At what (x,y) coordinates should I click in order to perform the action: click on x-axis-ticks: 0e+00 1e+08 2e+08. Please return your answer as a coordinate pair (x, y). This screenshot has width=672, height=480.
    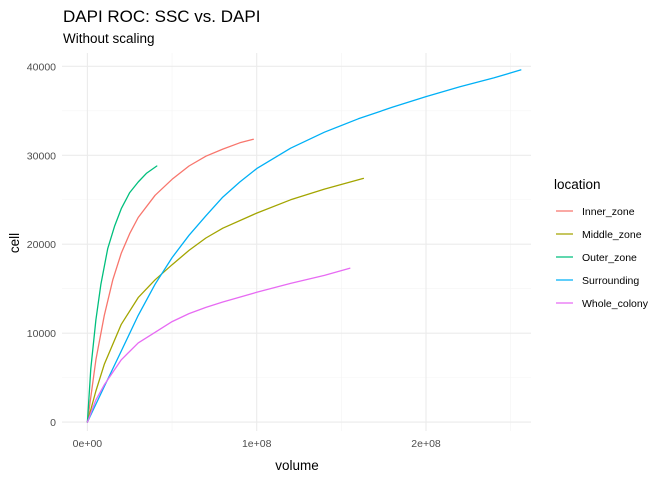
    Looking at the image, I should click on (257, 444).